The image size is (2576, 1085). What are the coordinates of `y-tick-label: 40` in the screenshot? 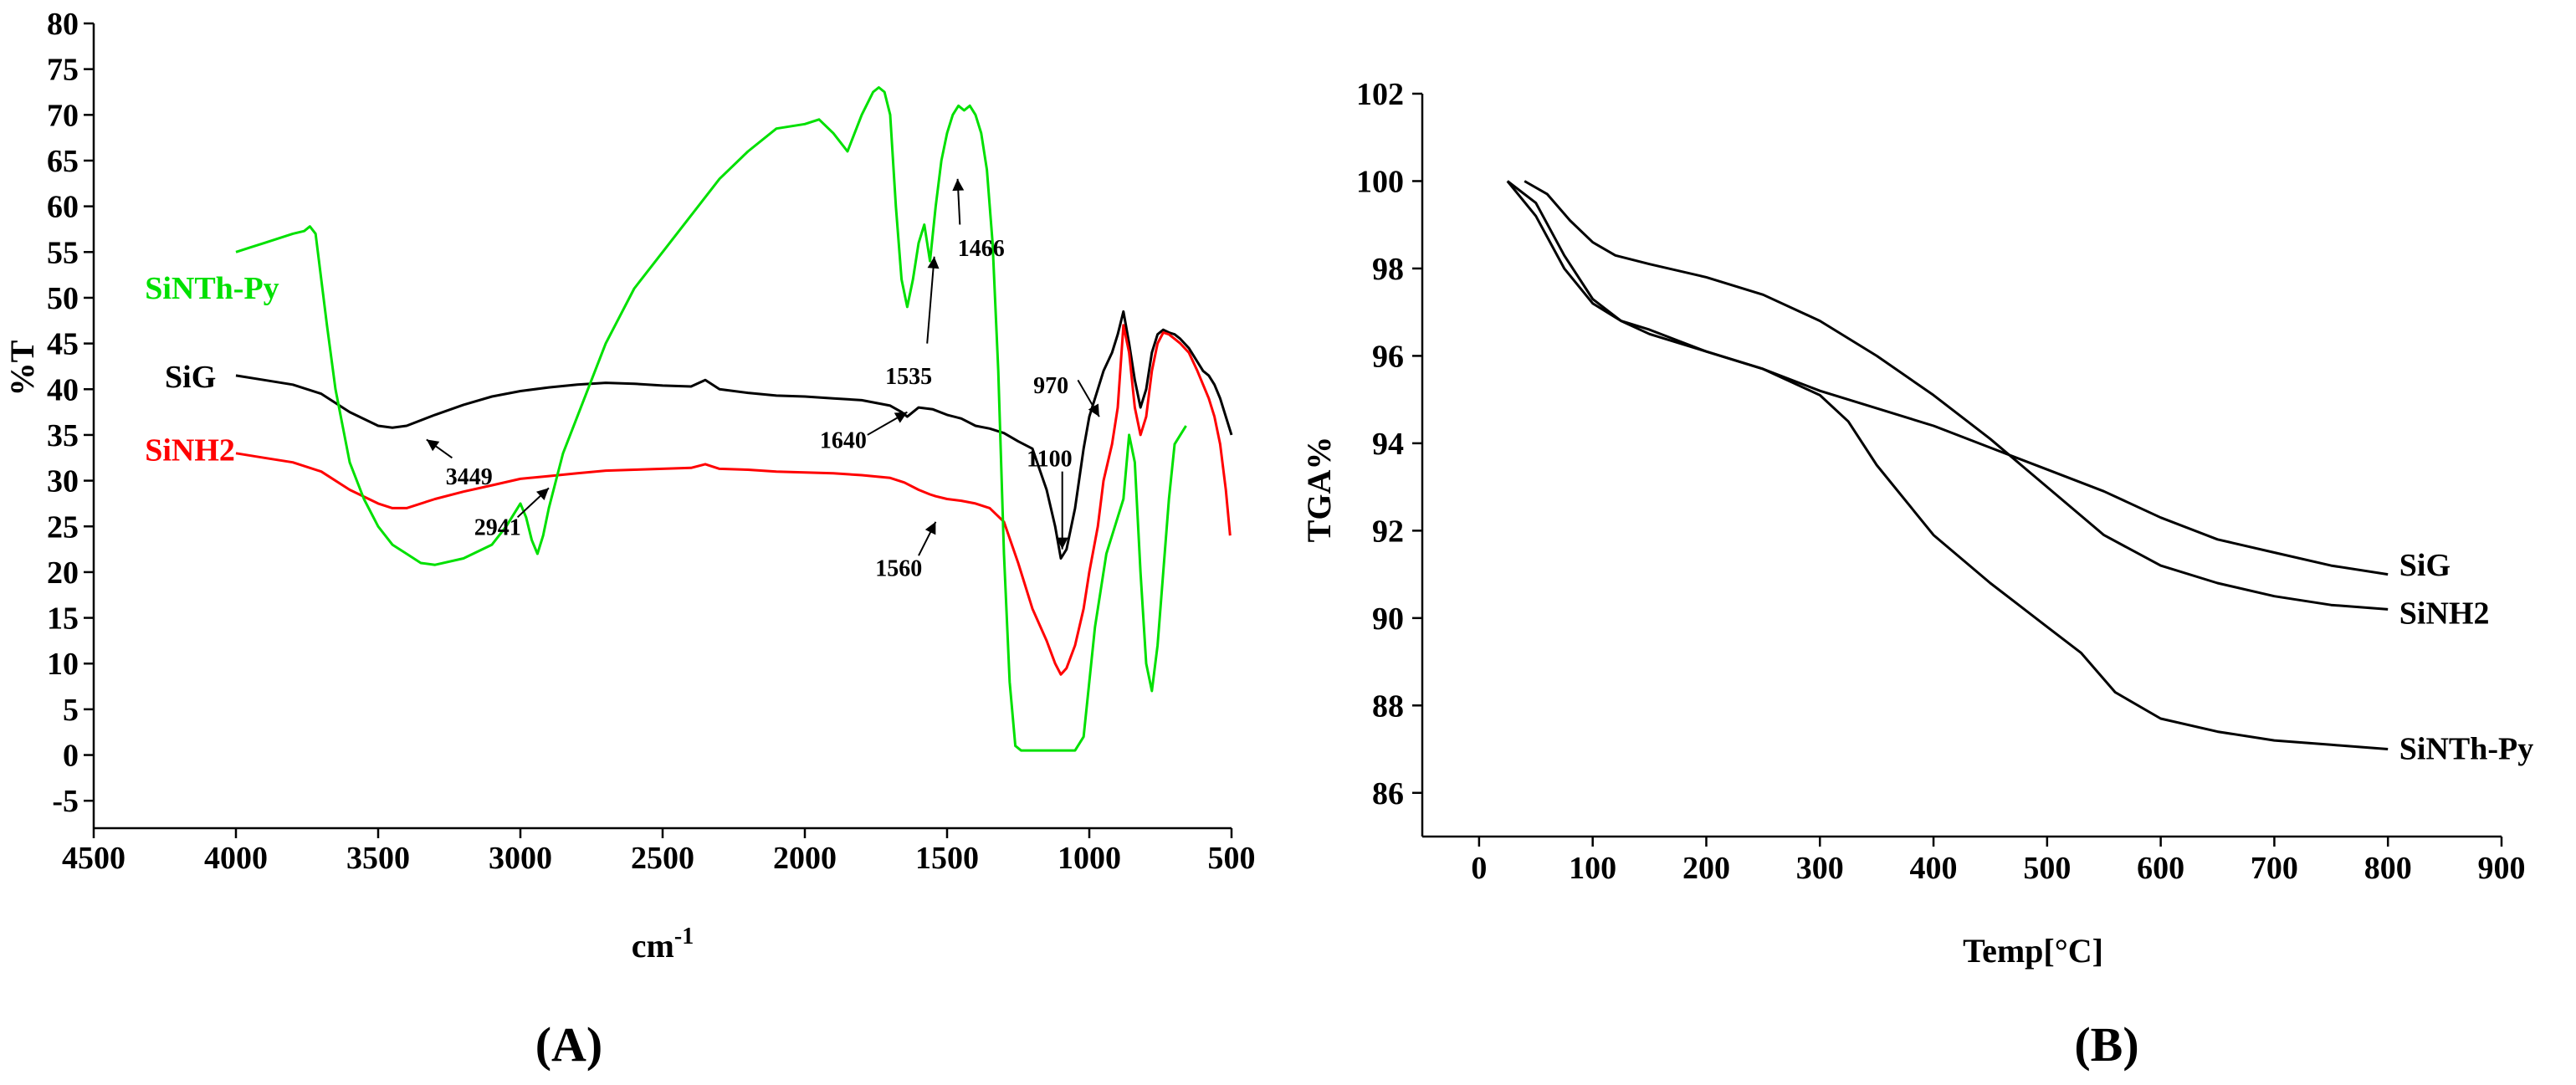 It's located at (63, 389).